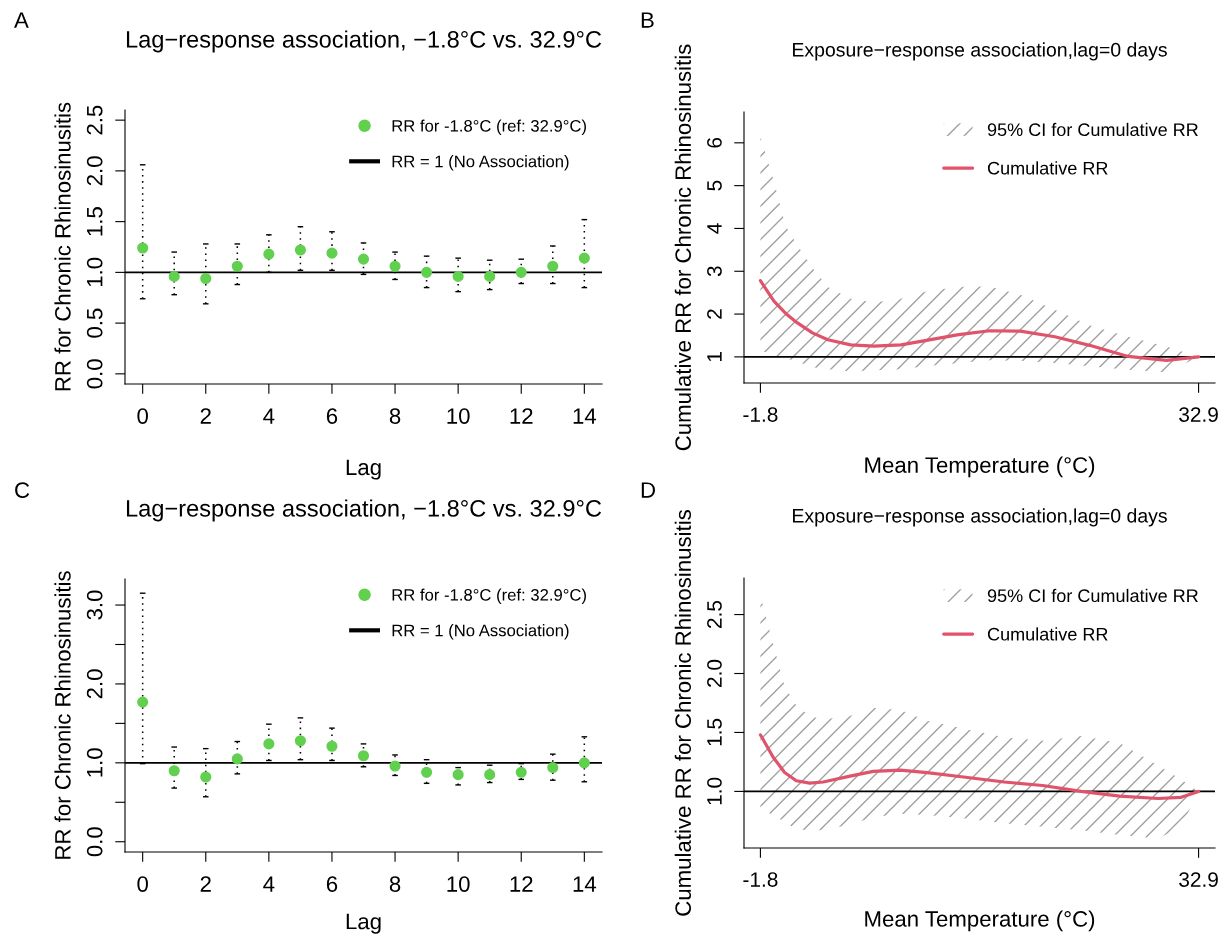 The image size is (1223, 948). What do you see at coordinates (21, 20) in the screenshot?
I see `text: A` at bounding box center [21, 20].